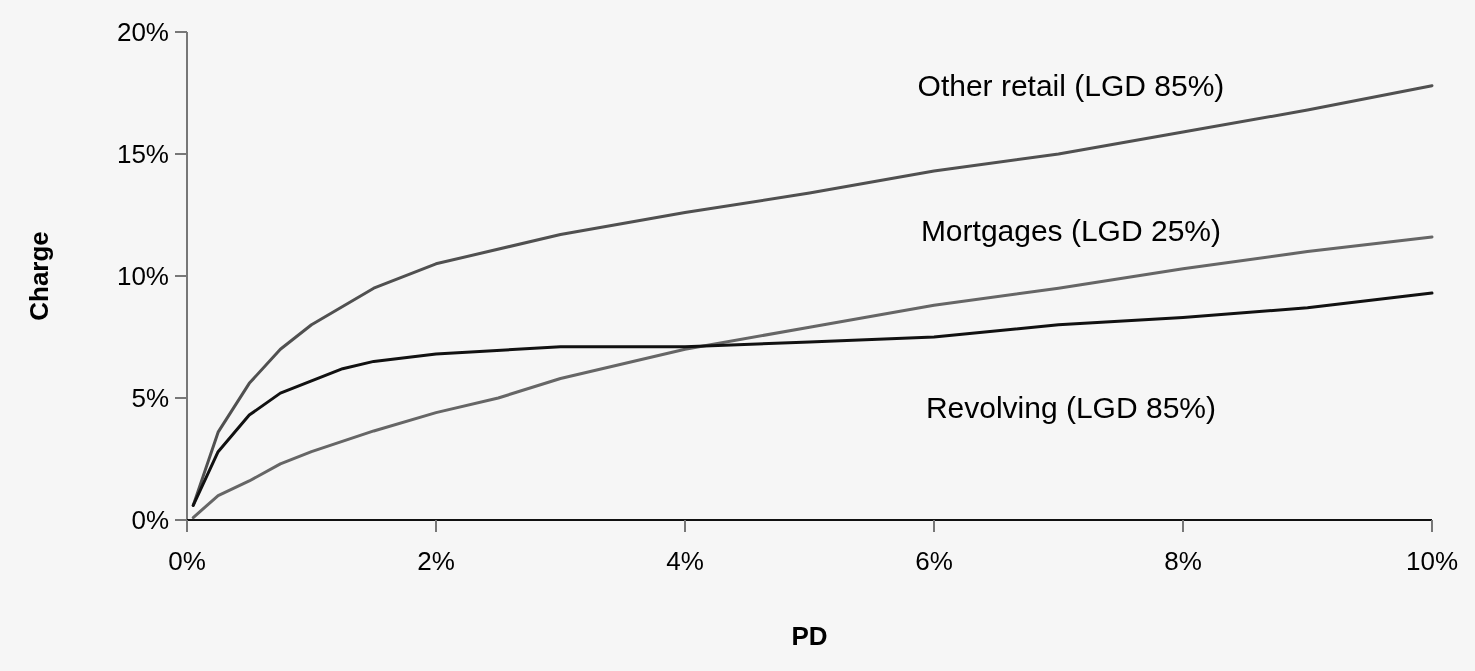  What do you see at coordinates (142, 154) in the screenshot?
I see `y-tick-label: 15%` at bounding box center [142, 154].